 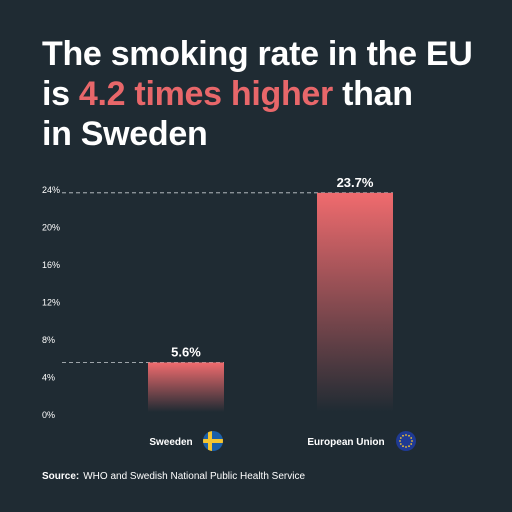 What do you see at coordinates (170, 442) in the screenshot?
I see `x-category-label: Sweeden` at bounding box center [170, 442].